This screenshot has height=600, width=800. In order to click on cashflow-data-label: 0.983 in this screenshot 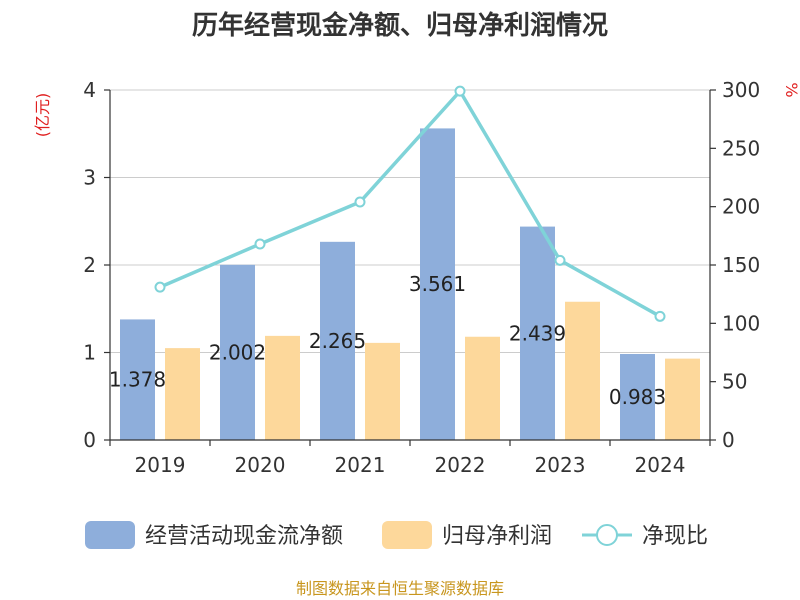, I will do `click(637, 397)`.